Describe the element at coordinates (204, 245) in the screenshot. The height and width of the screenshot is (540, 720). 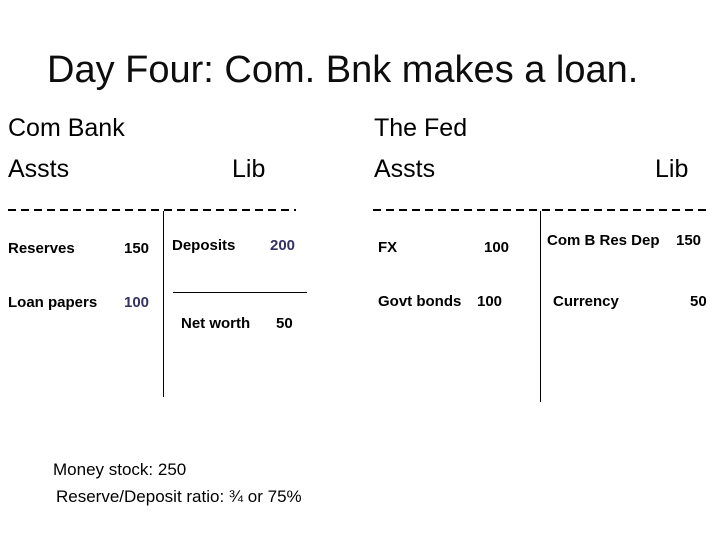
I see `combank-deposits-label: Deposits` at that location.